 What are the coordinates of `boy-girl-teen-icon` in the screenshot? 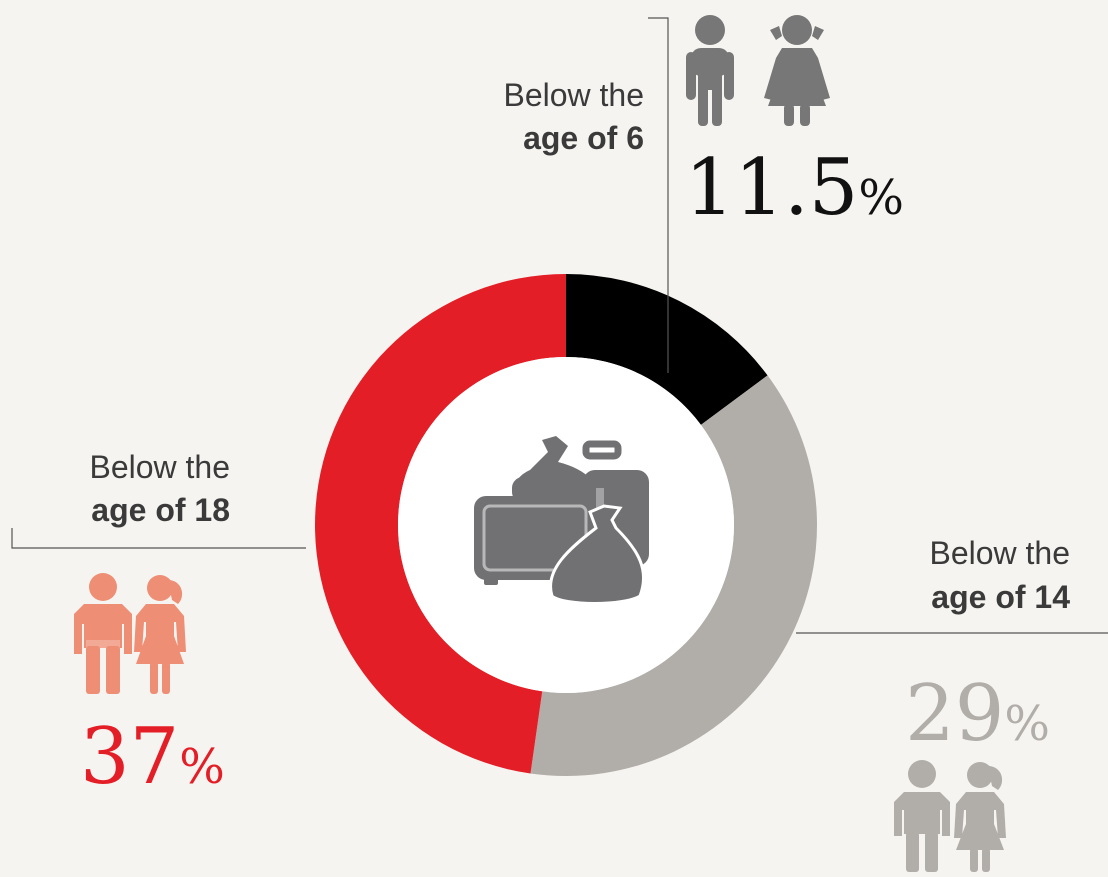 It's located at (950, 816).